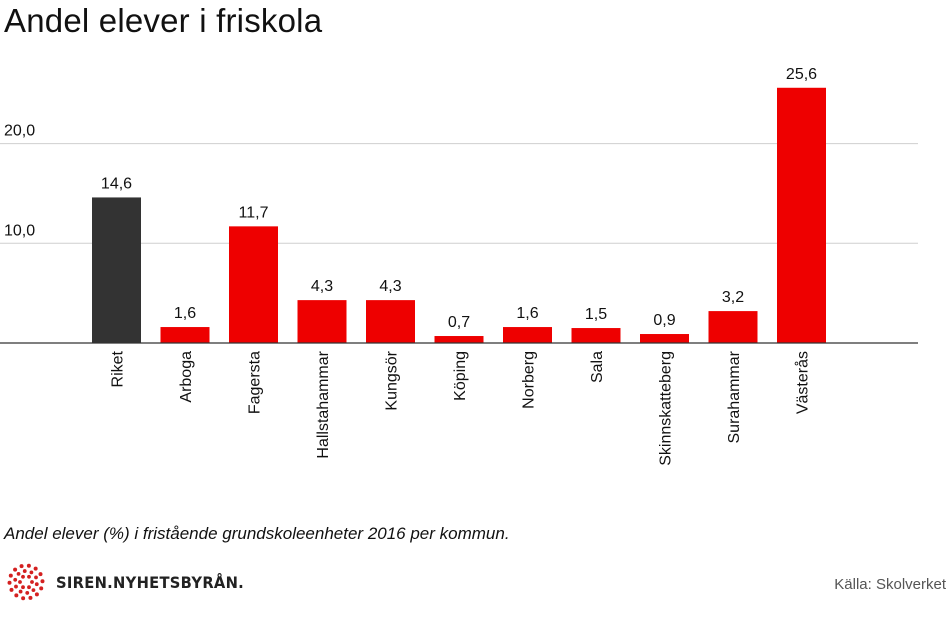  I want to click on chart-title: Andel elever i friskola, so click(163, 20).